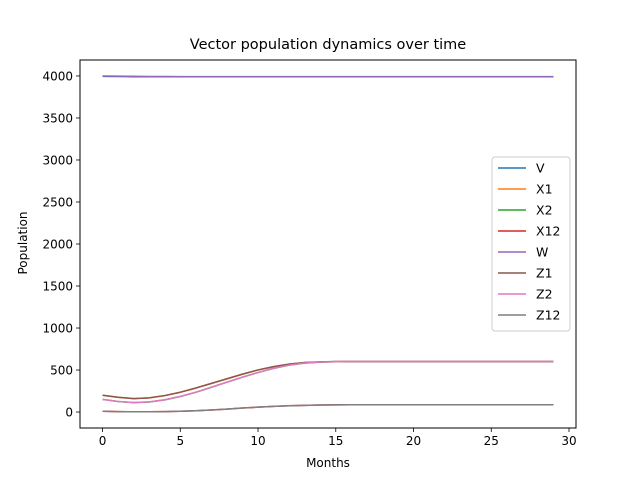  Describe the element at coordinates (544, 273) in the screenshot. I see `legend-label: Z1` at that location.